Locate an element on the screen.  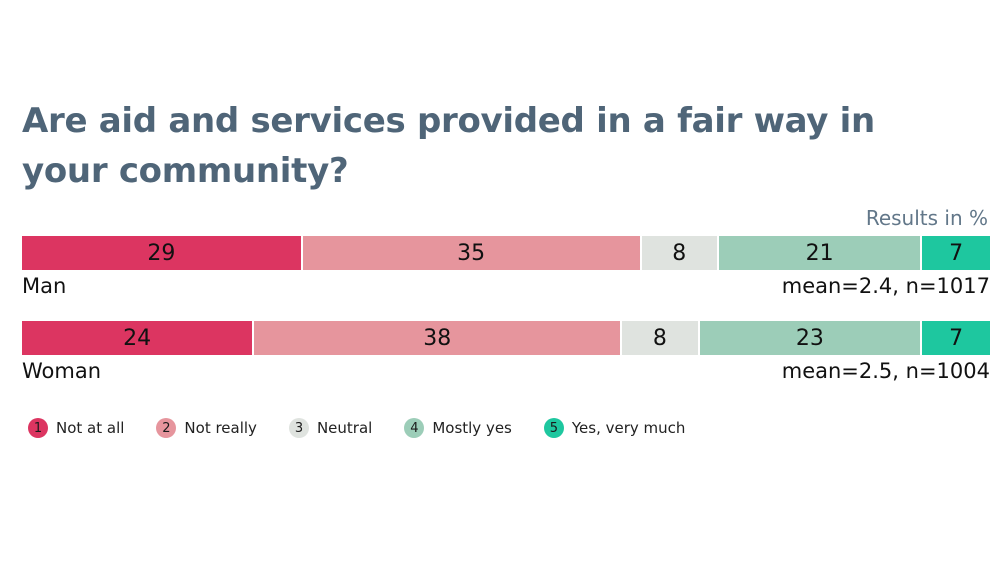
legend-item-not-really: 2 Not really is located at coordinates (206, 428).